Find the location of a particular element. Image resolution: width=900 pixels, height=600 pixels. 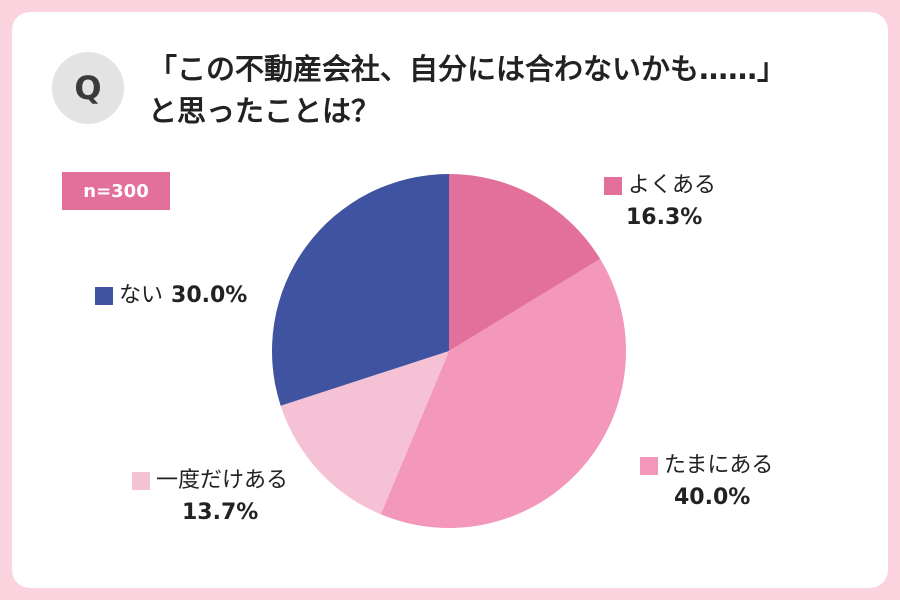

legend-yoku-aru: よくある 16.3% is located at coordinates (660, 202).